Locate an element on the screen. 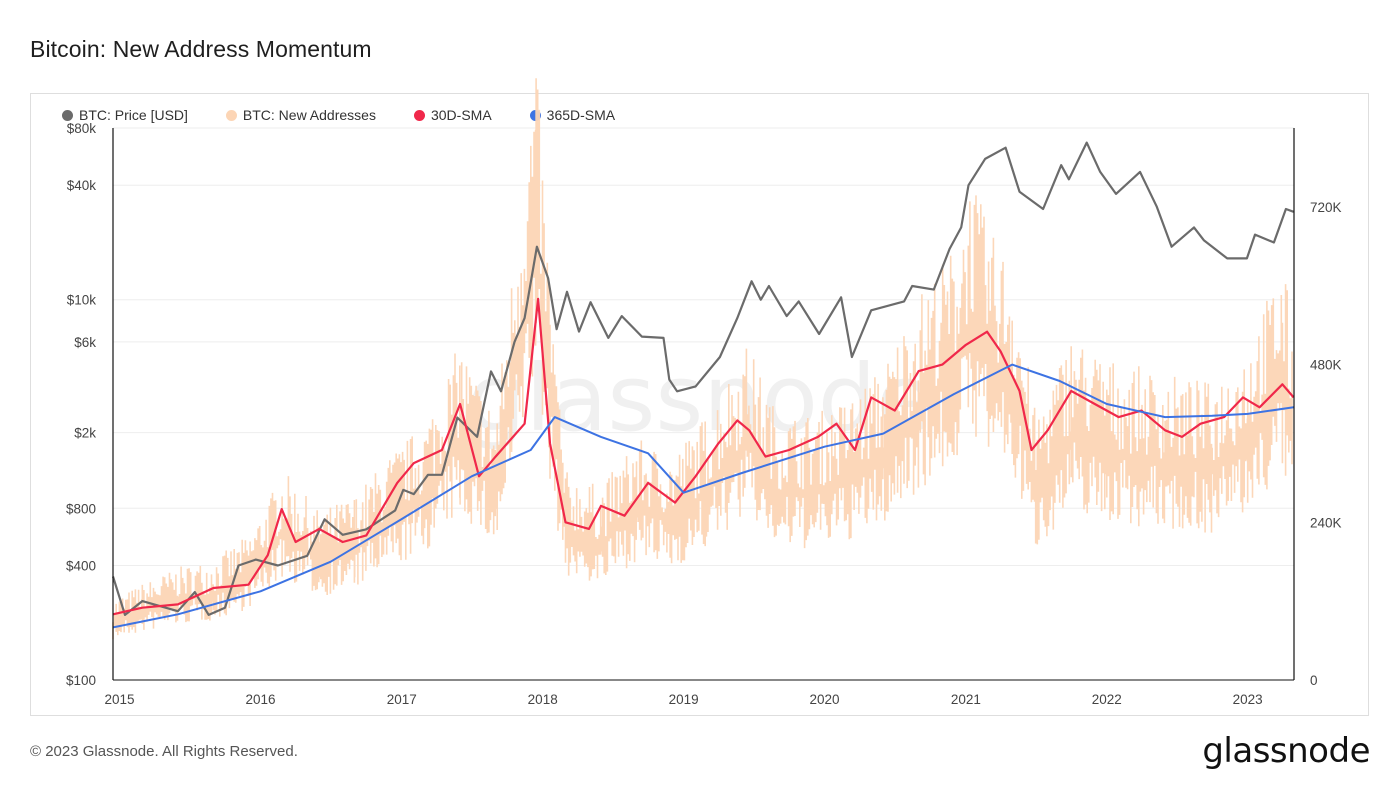 The image size is (1400, 788). y-left-tick-label: $40k is located at coordinates (82, 185).